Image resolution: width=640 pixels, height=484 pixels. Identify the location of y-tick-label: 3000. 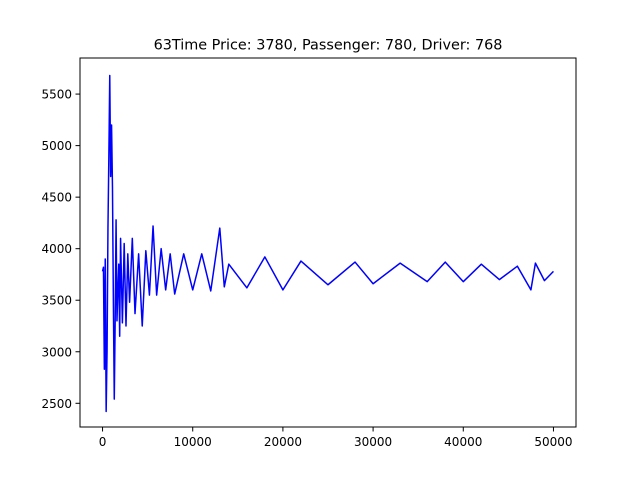
(56, 352).